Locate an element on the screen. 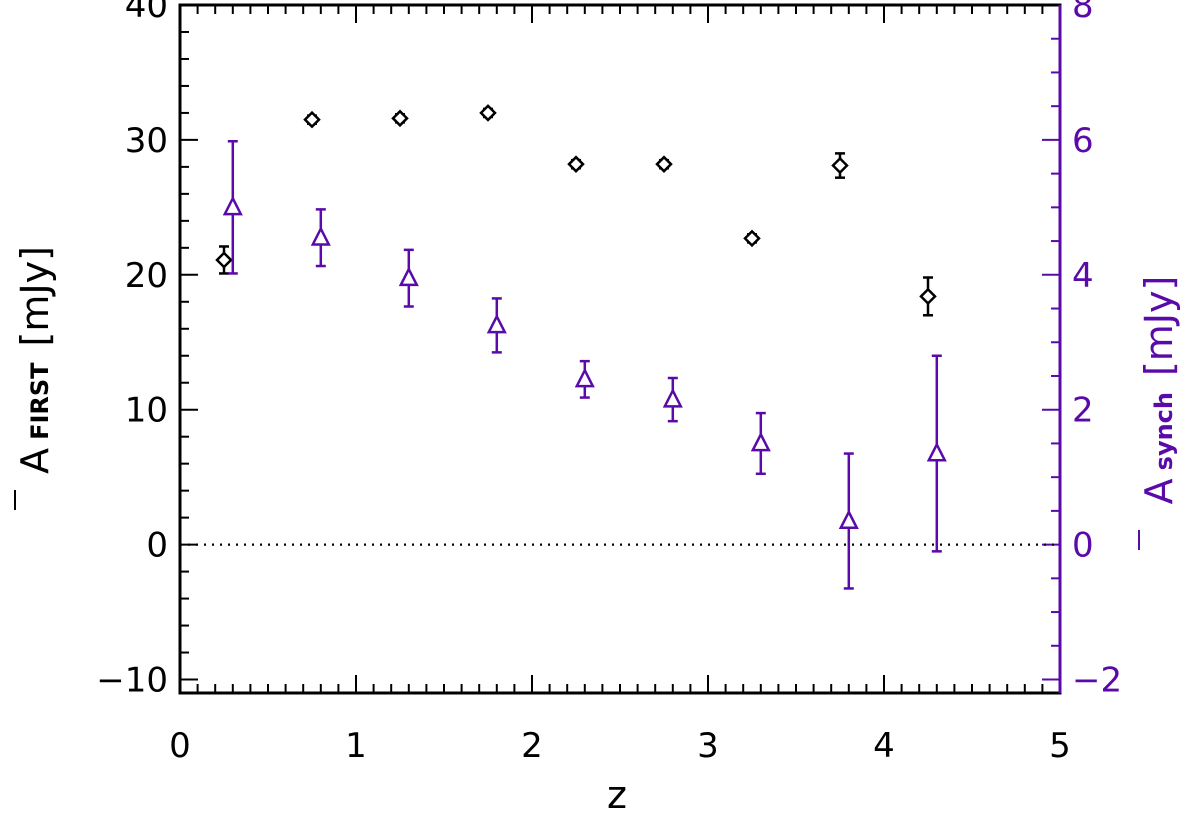 This screenshot has width=1200, height=813. svg-text:AFIRST[mJy]: A FIRST [mJy] is located at coordinates (35, 360).